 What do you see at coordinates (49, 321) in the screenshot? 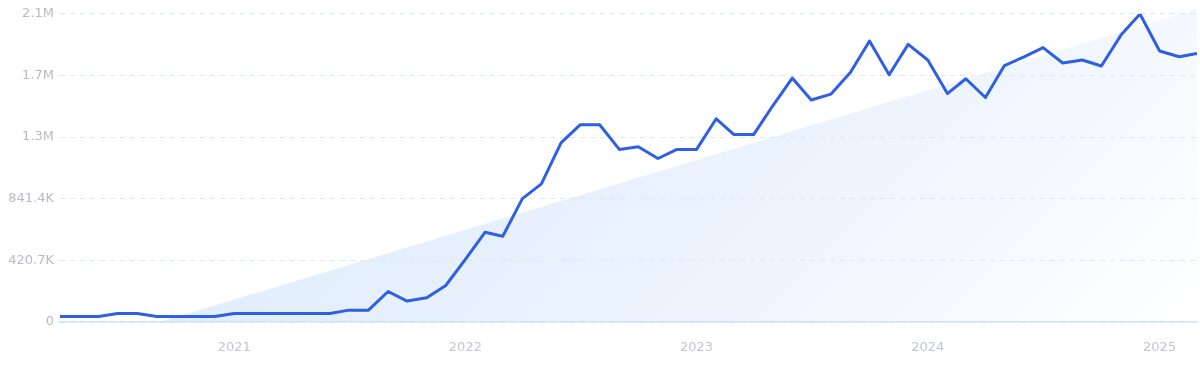
I see `y-tick-label: 0` at bounding box center [49, 321].